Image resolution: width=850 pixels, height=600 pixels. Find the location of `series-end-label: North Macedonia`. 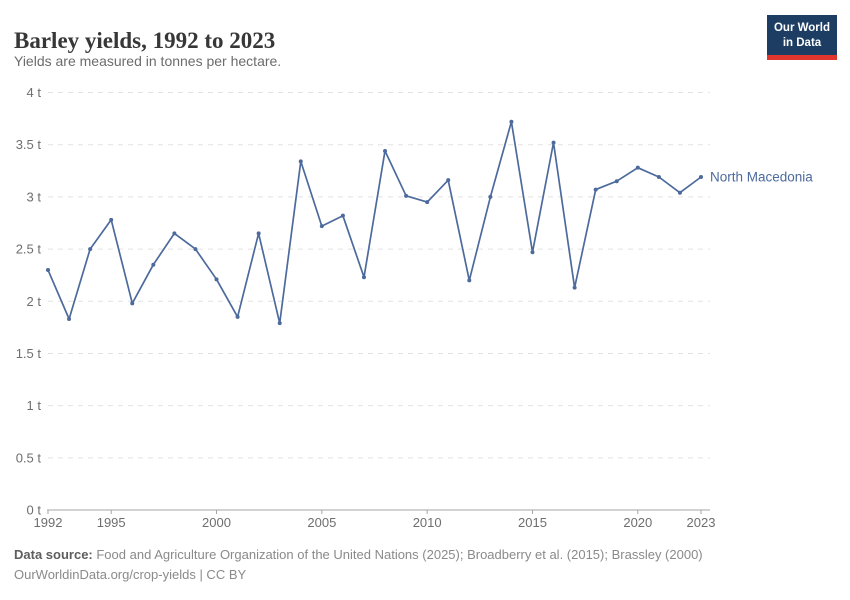

series-end-label: North Macedonia is located at coordinates (761, 177).